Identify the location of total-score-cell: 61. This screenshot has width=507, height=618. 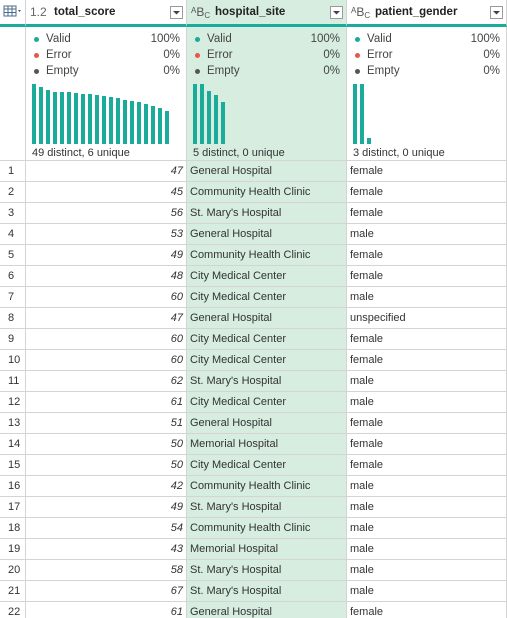
(106, 402).